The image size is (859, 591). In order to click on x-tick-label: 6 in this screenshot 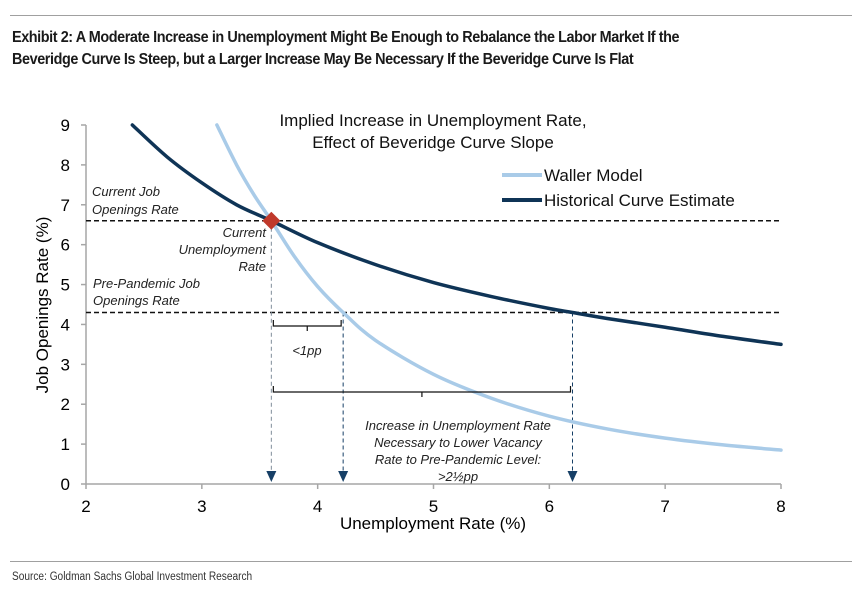, I will do `click(549, 506)`.